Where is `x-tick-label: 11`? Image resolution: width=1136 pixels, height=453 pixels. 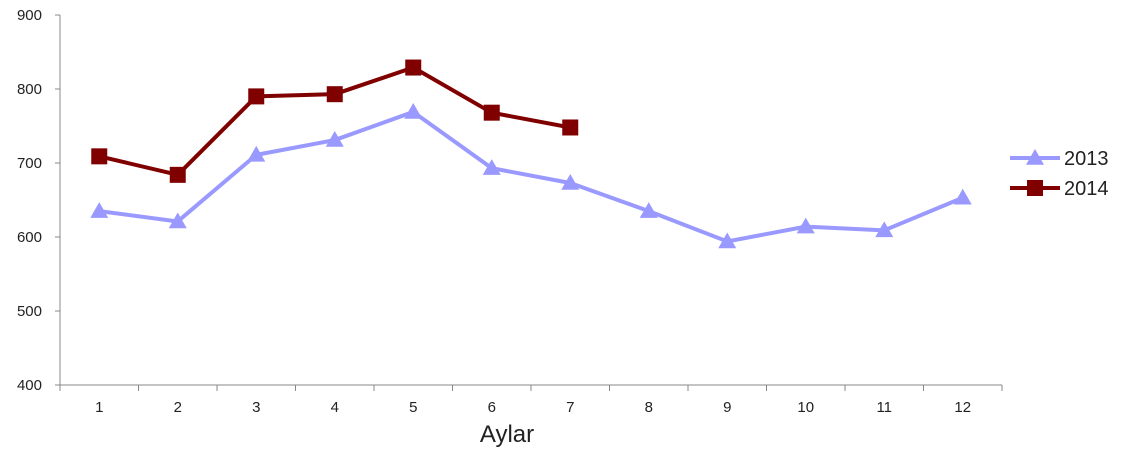
x-tick-label: 11 is located at coordinates (884, 407).